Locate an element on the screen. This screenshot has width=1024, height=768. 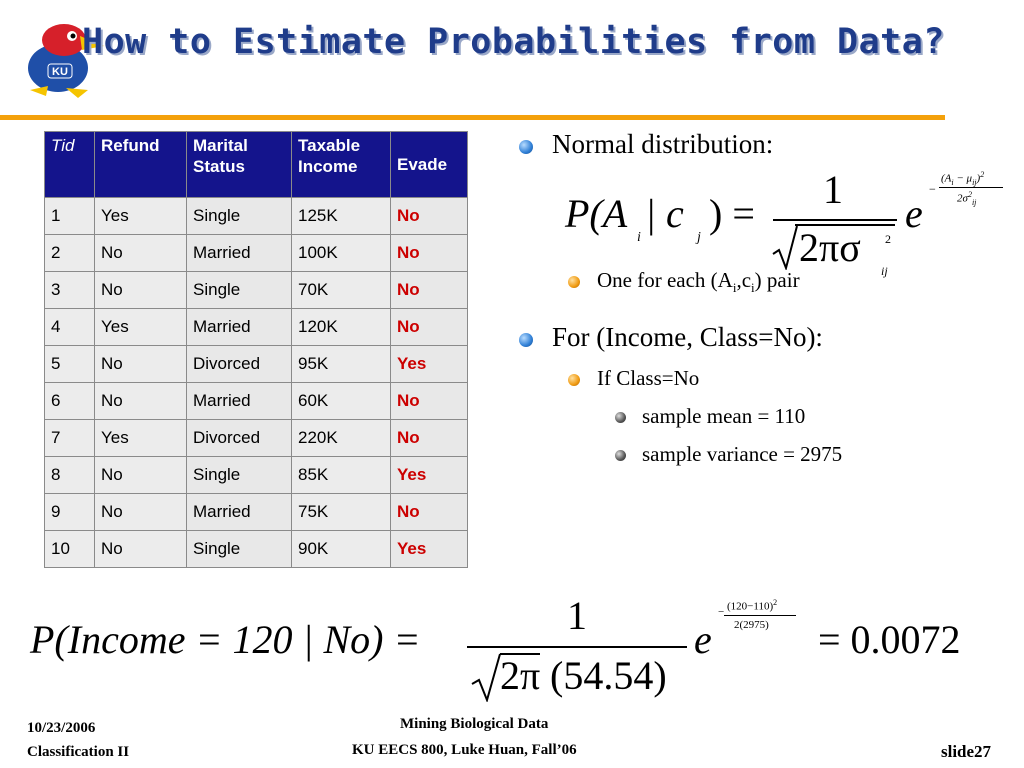
cell-taxable-income: 220K is located at coordinates (341, 438).